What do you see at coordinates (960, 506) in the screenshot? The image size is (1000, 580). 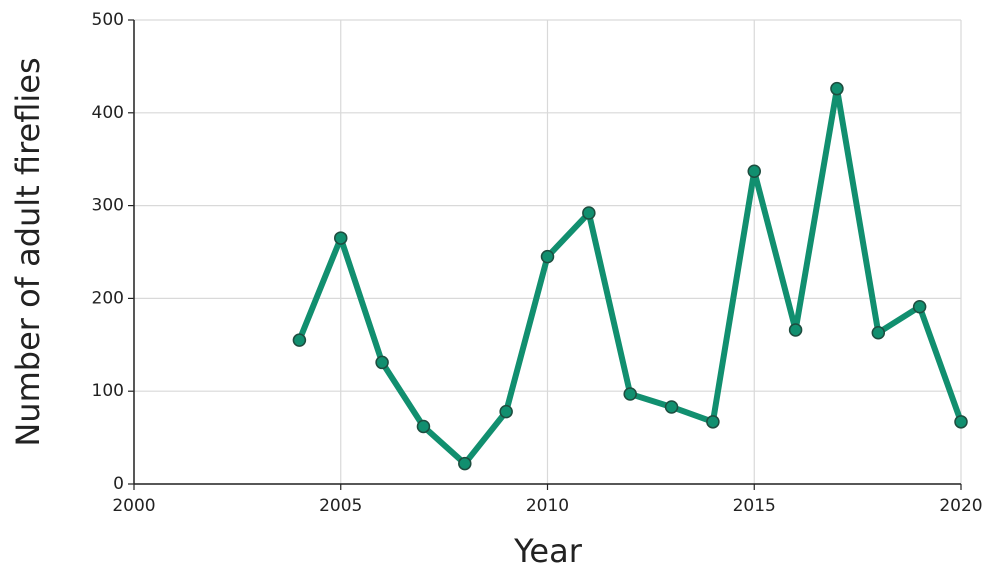 I see `x-tick-label: 2020` at bounding box center [960, 506].